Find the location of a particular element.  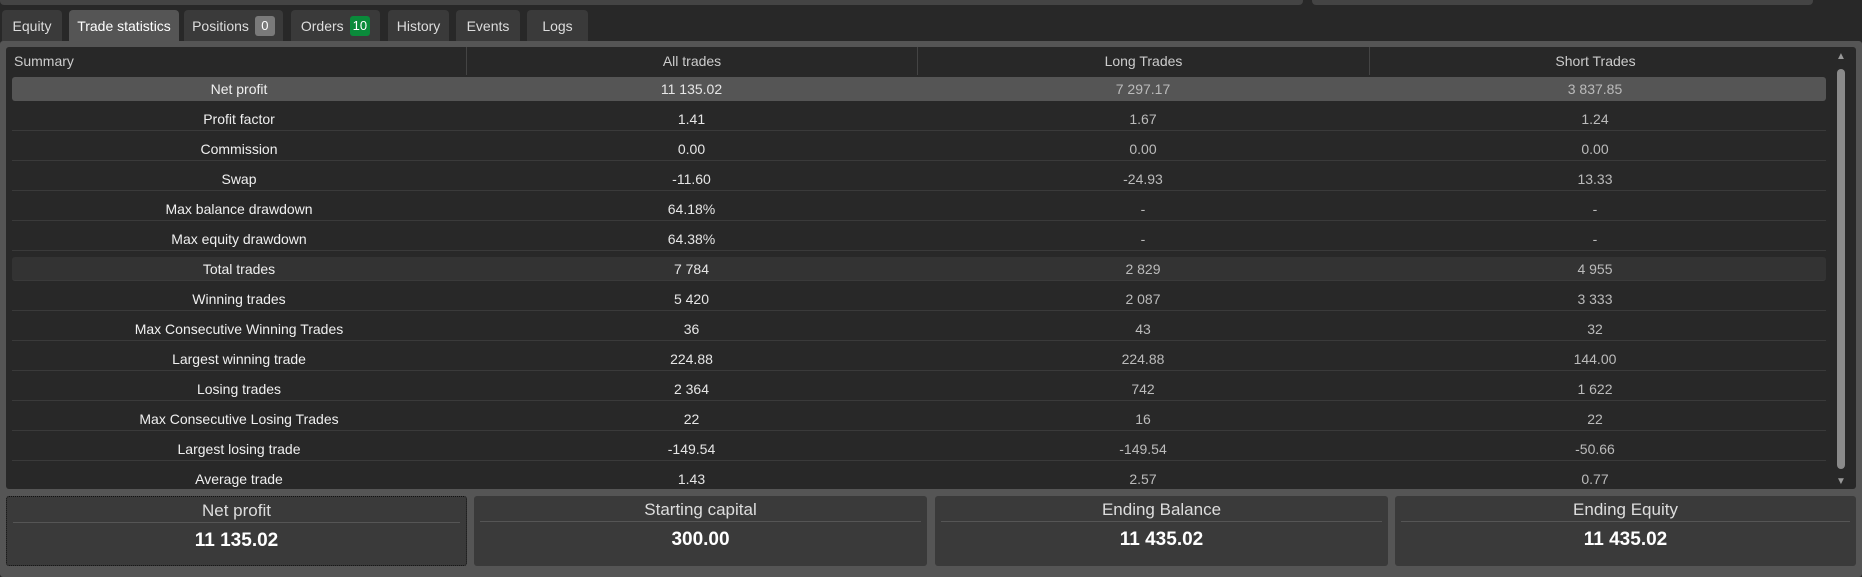

scrollbar-thumb is located at coordinates (1841, 269).